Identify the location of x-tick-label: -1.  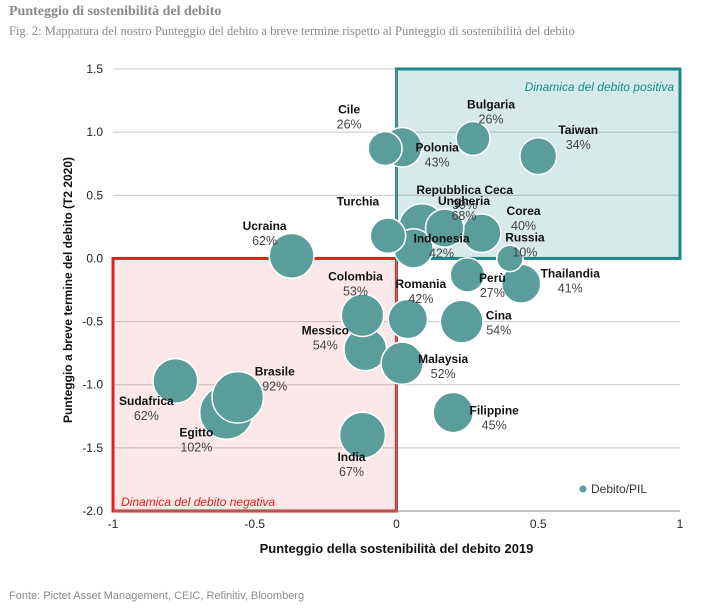
(113, 524).